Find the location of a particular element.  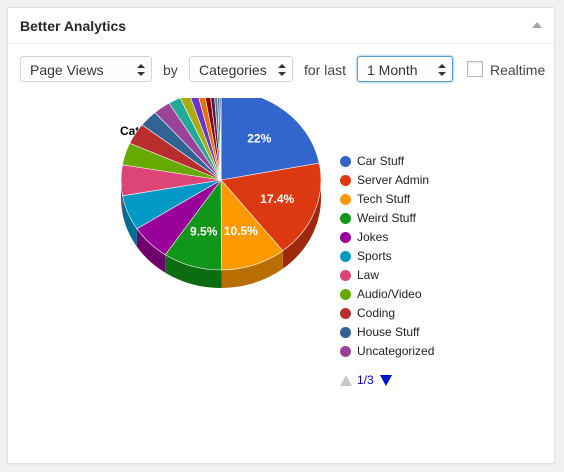

legend-label: Law is located at coordinates (368, 275).